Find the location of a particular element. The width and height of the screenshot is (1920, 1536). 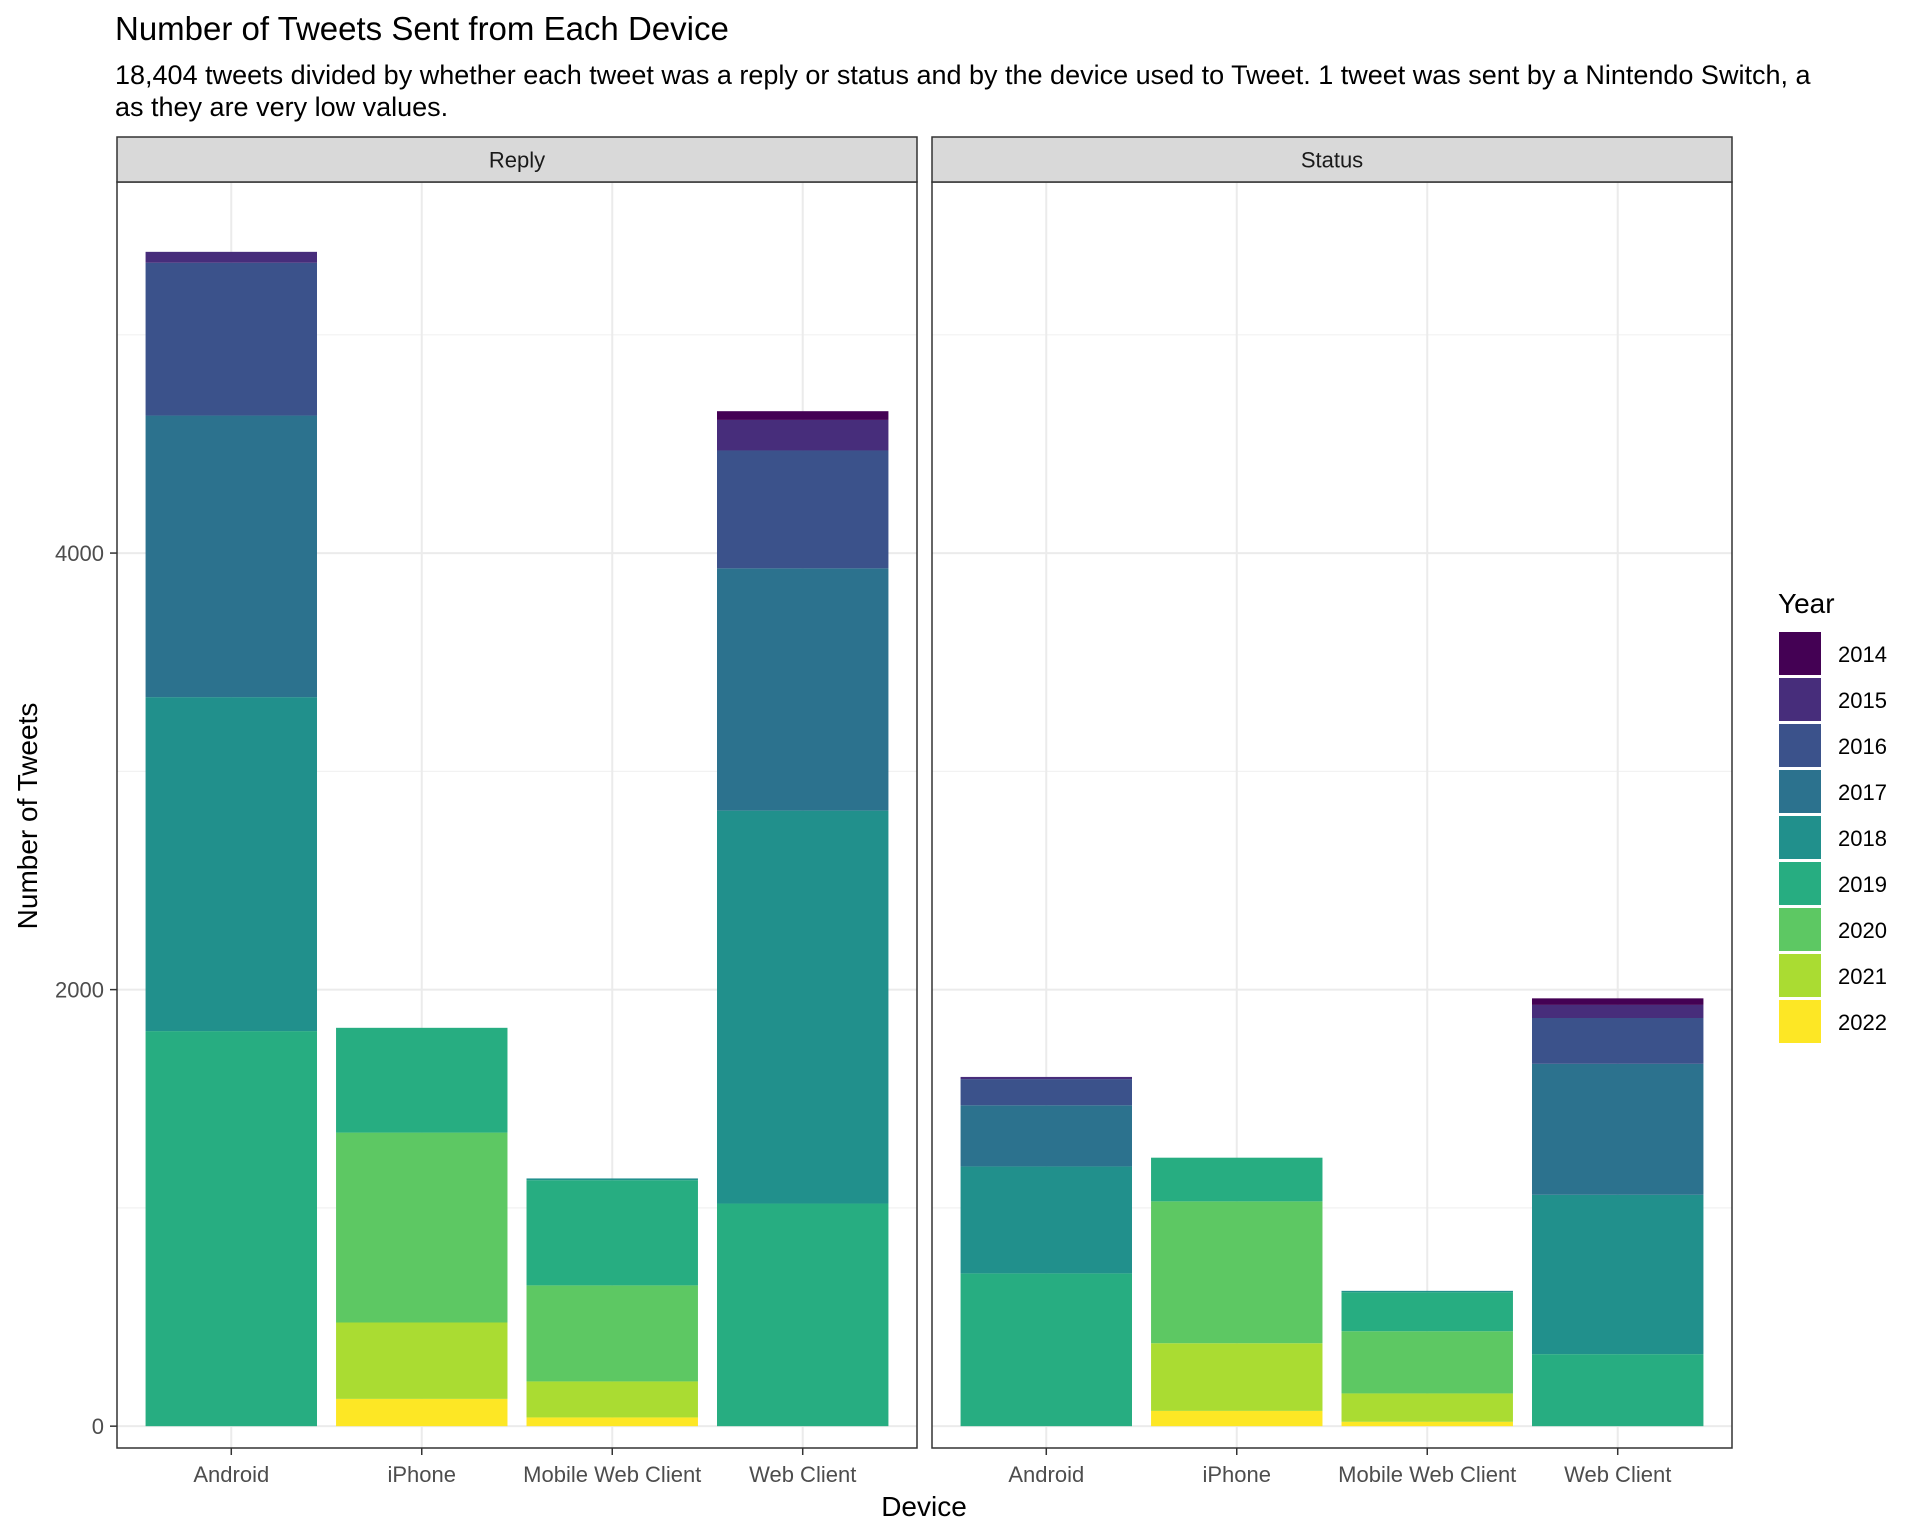

legend-key-2015 is located at coordinates (1800, 699).